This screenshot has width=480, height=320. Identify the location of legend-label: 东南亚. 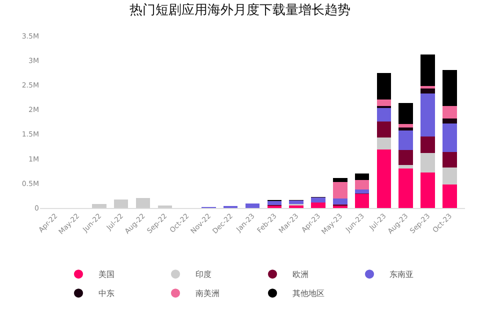
(402, 275).